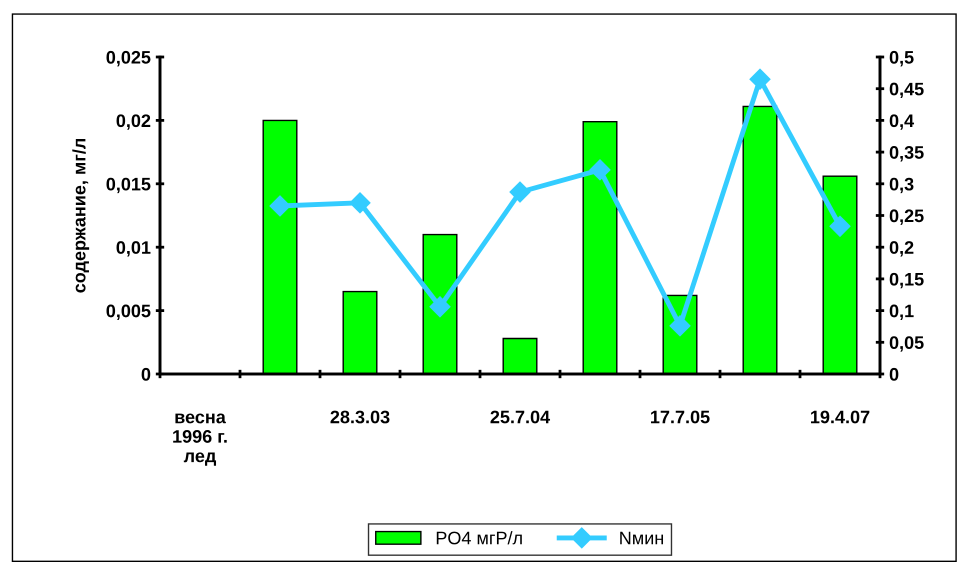 This screenshot has width=958, height=563. I want to click on y2-tick-label: 0,35, so click(907, 154).